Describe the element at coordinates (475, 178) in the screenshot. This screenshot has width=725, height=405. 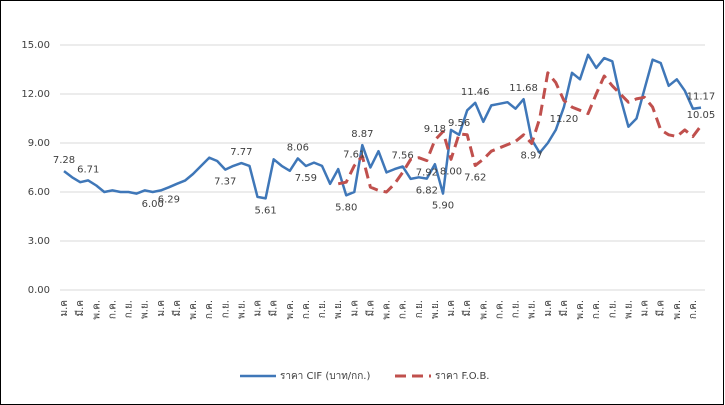
I see `data-label: 7.62` at that location.